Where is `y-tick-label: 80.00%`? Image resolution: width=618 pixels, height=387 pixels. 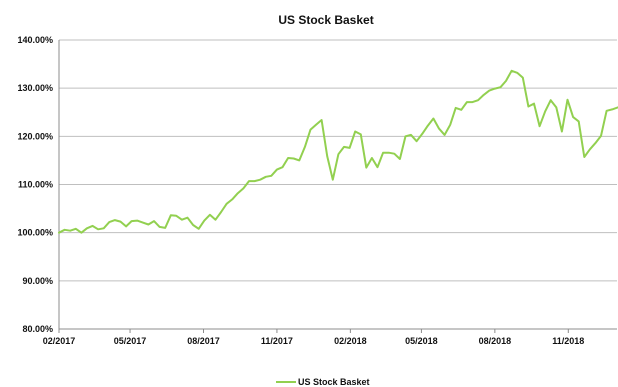 y-tick-label: 80.00% is located at coordinates (37, 329).